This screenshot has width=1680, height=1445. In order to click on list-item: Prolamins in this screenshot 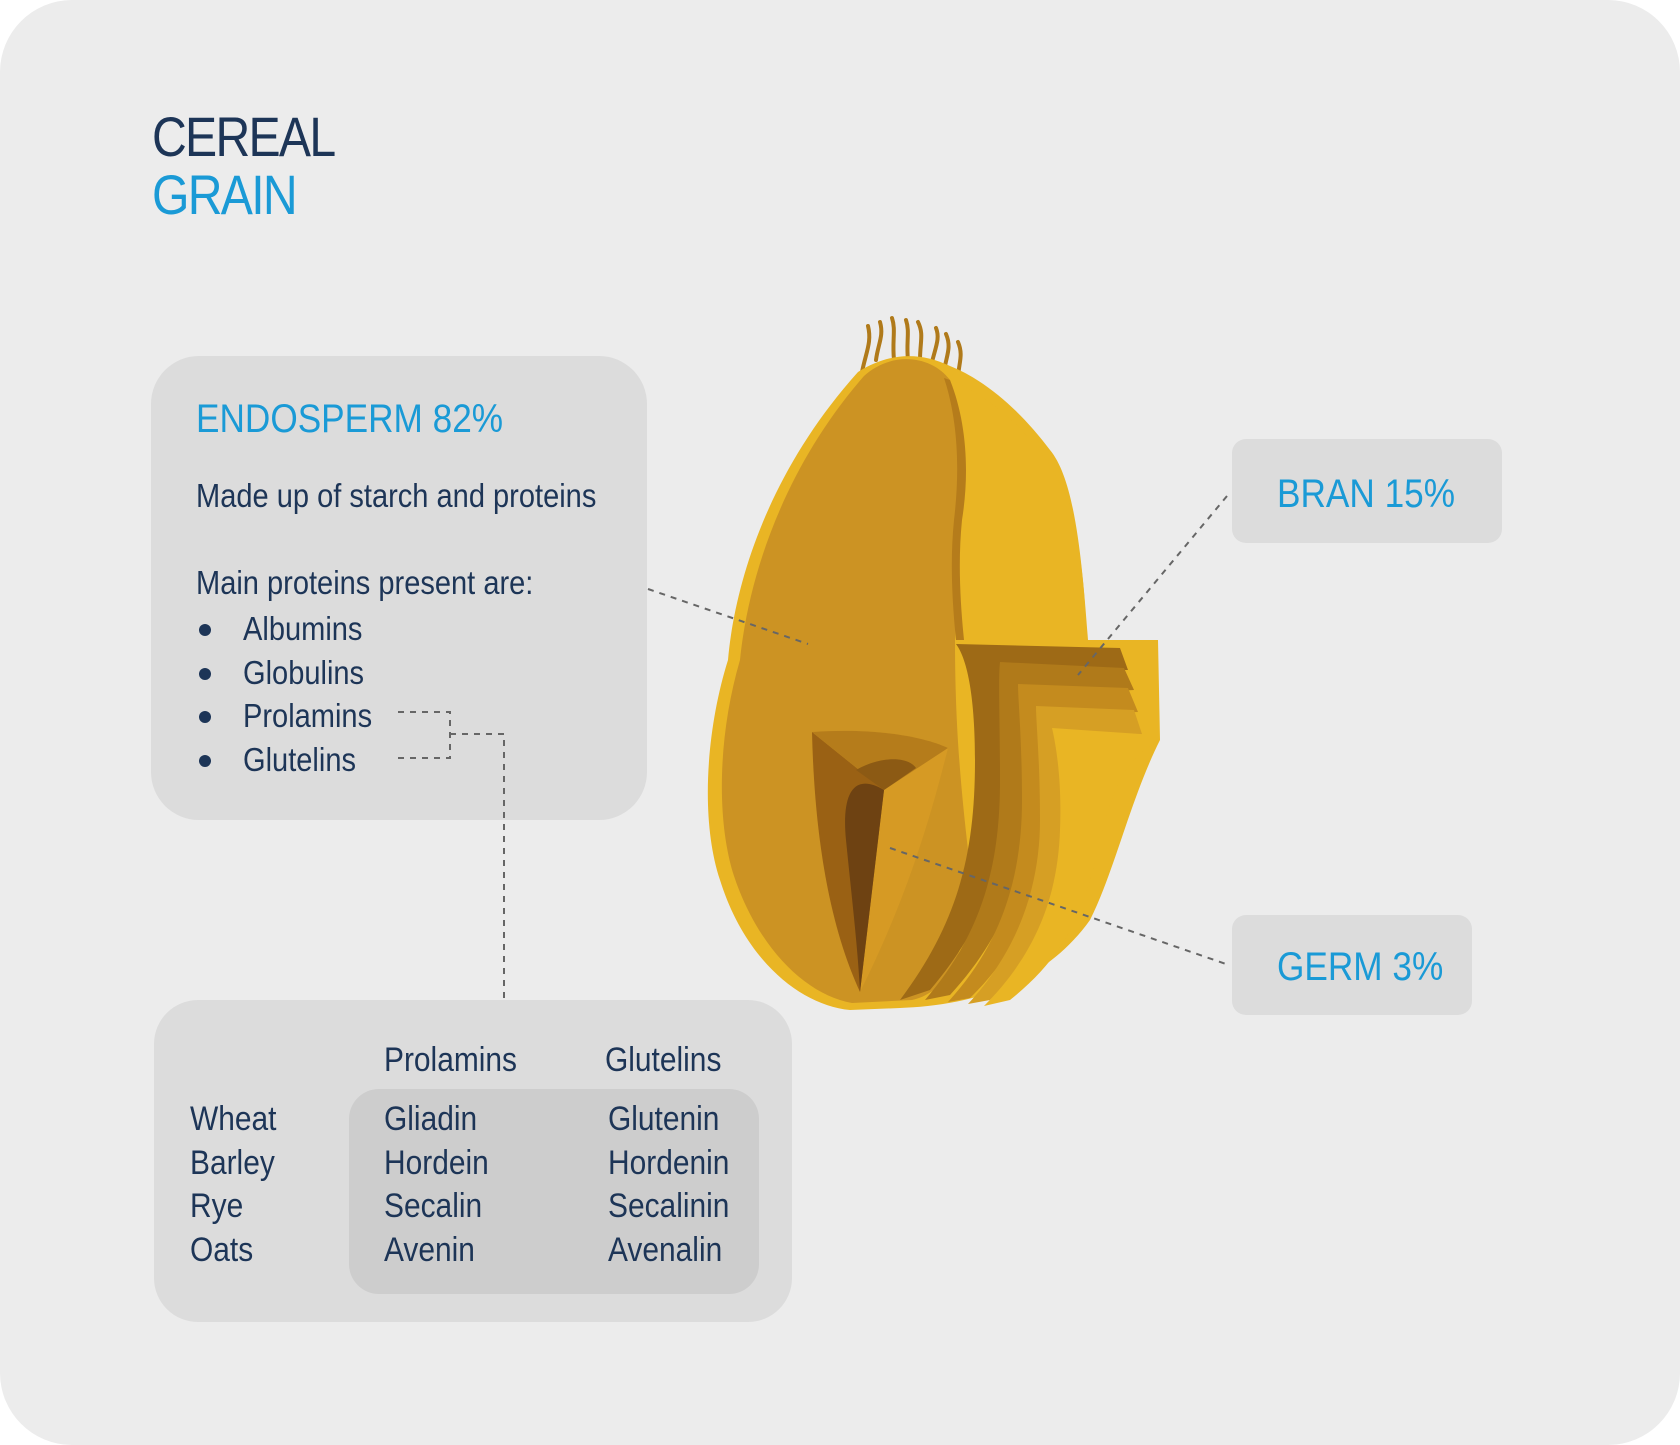, I will do `click(293, 716)`.